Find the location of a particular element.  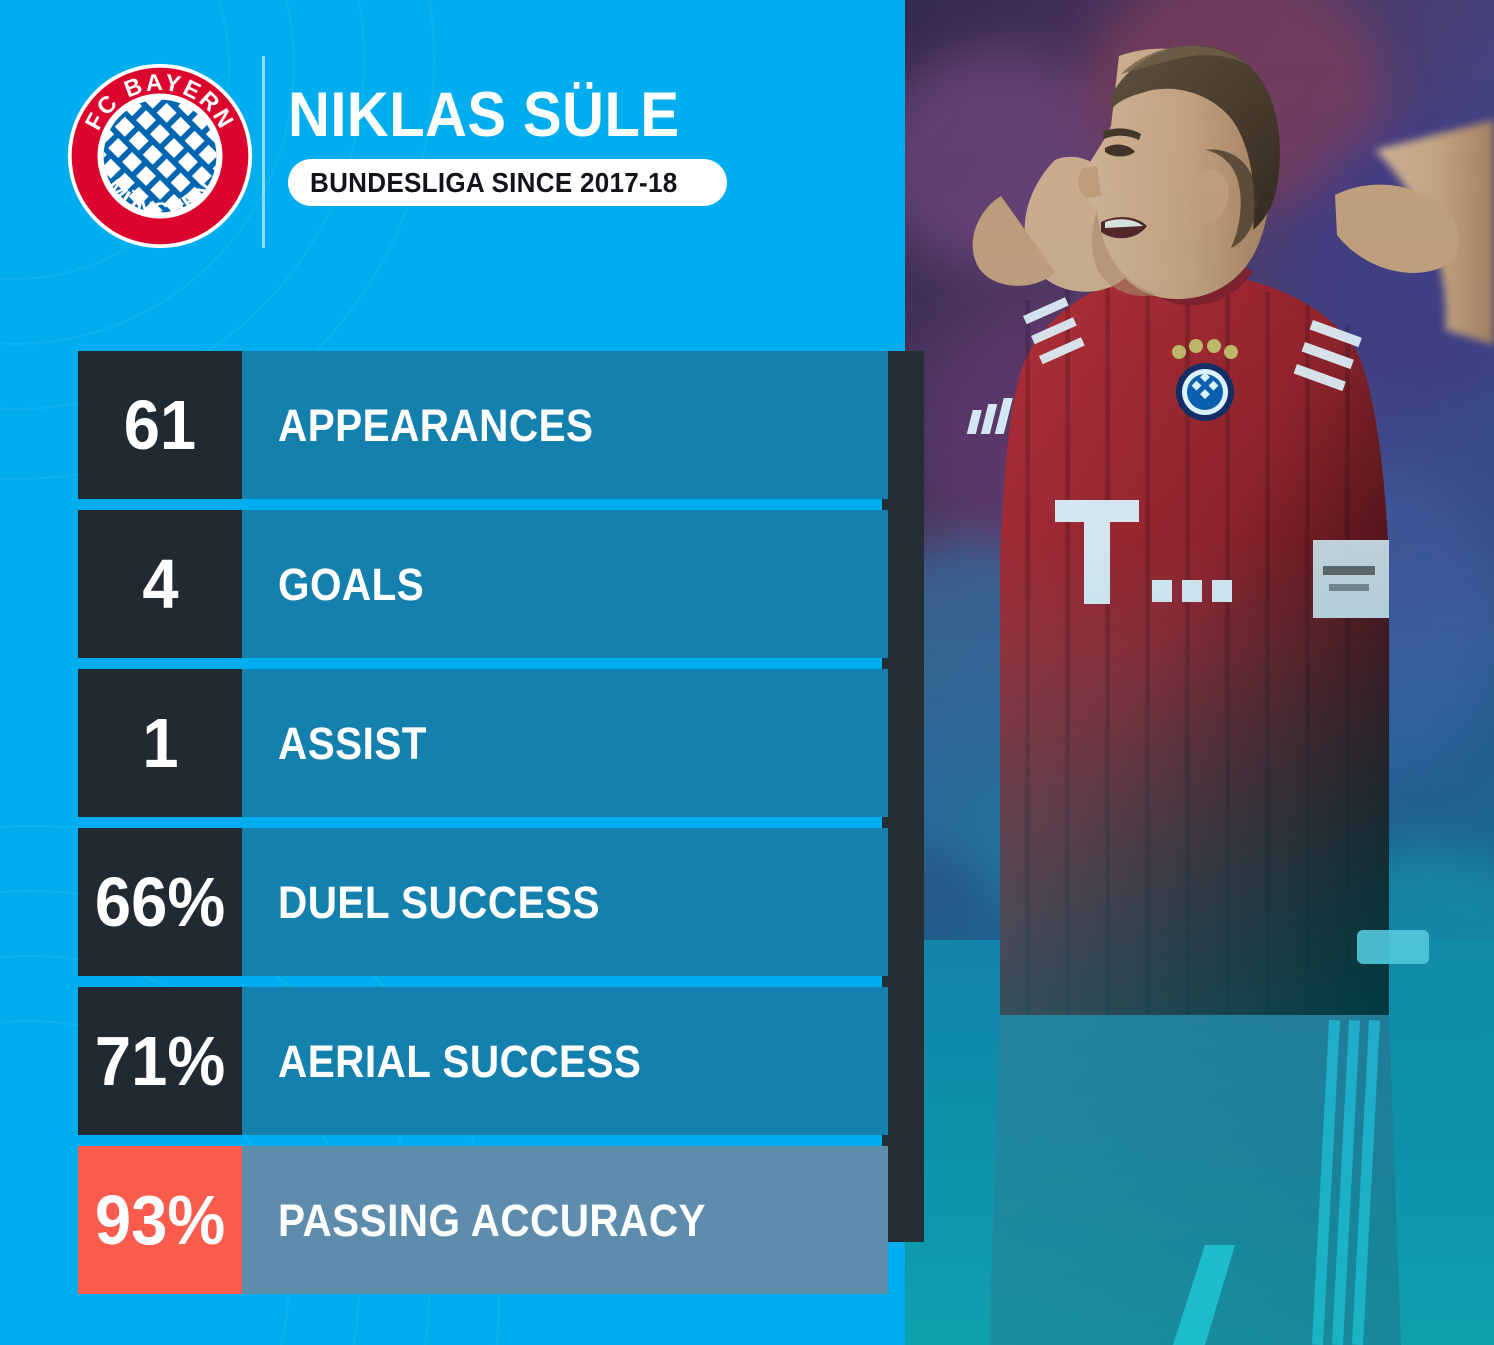

stat-label: GOALS is located at coordinates (351, 584).